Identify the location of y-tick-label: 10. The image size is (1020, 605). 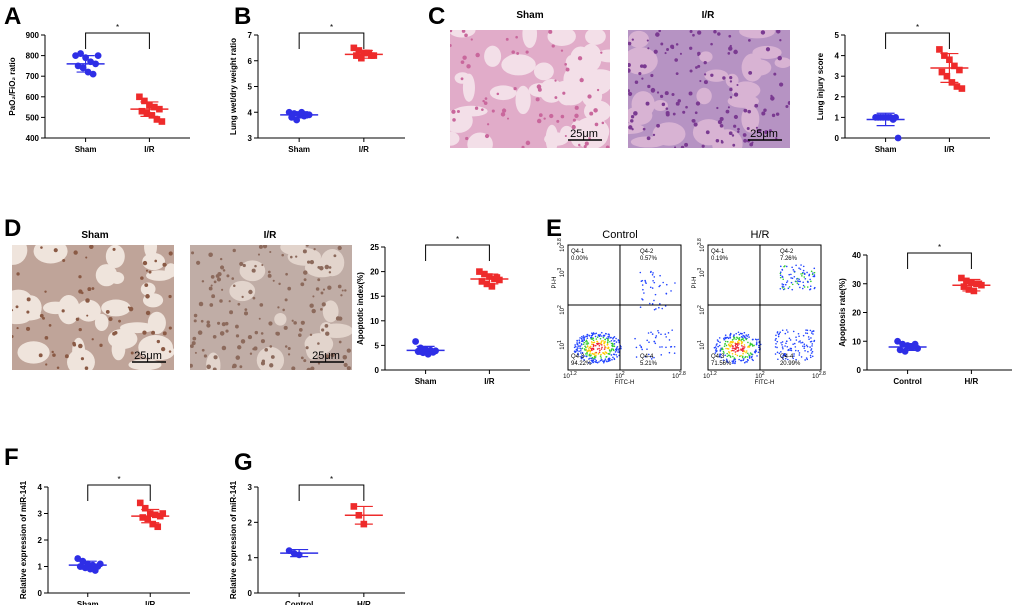
(374, 321).